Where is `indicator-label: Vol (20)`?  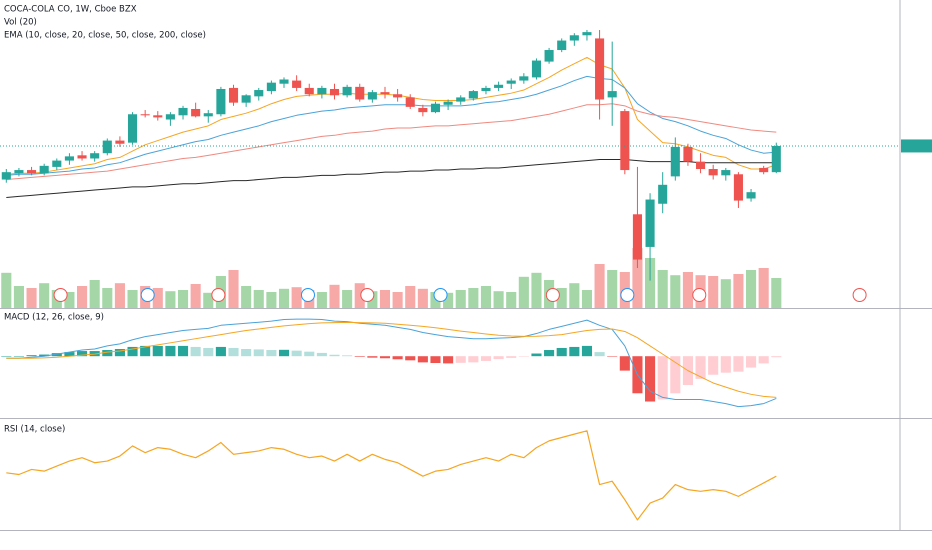
indicator-label: Vol (20) is located at coordinates (20, 23).